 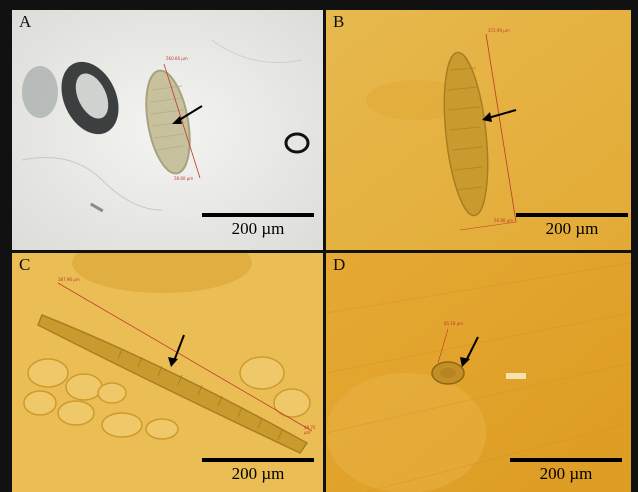 I want to click on panel-a-label: A, so click(x=25, y=21).